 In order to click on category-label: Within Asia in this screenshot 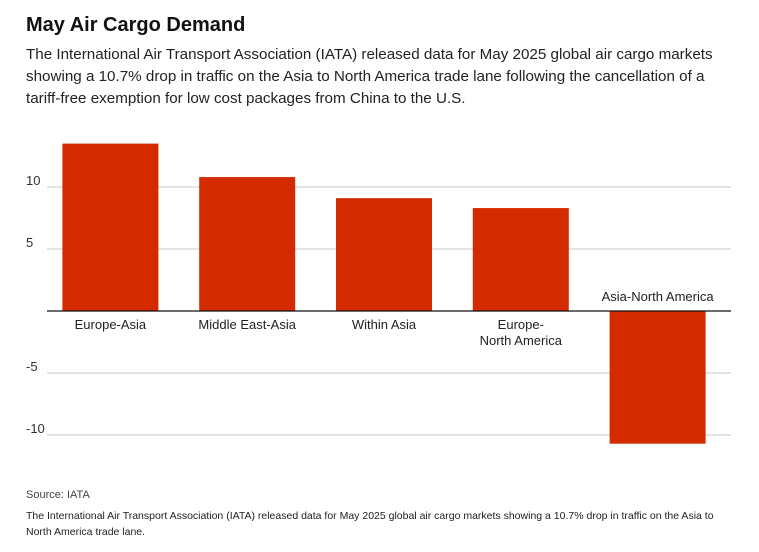, I will do `click(384, 324)`.